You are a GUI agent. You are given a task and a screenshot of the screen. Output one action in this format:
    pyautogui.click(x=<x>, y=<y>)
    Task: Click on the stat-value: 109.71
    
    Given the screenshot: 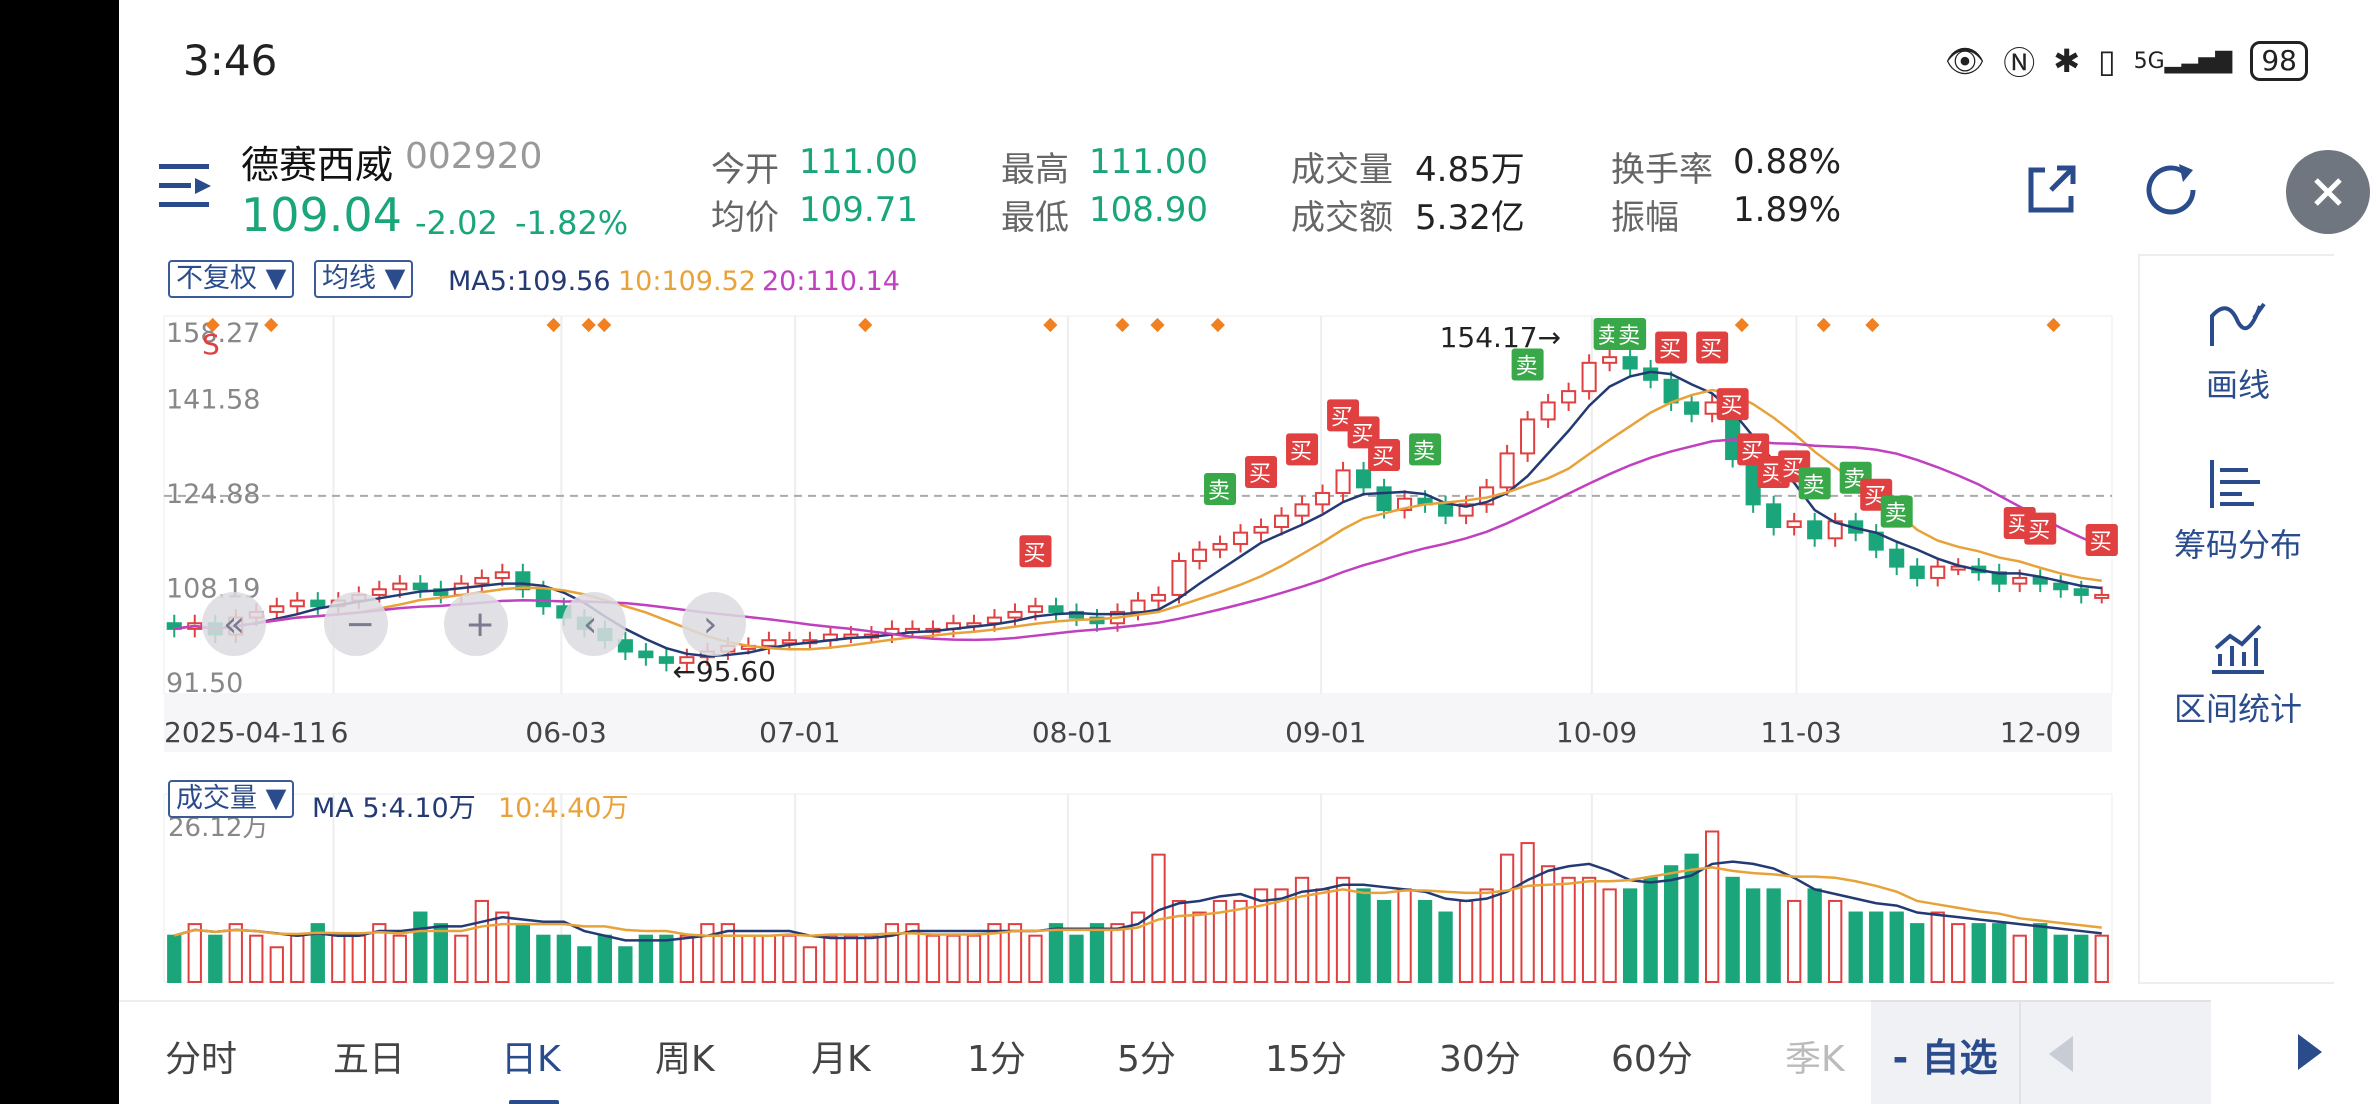 What is the action you would take?
    pyautogui.click(x=858, y=210)
    